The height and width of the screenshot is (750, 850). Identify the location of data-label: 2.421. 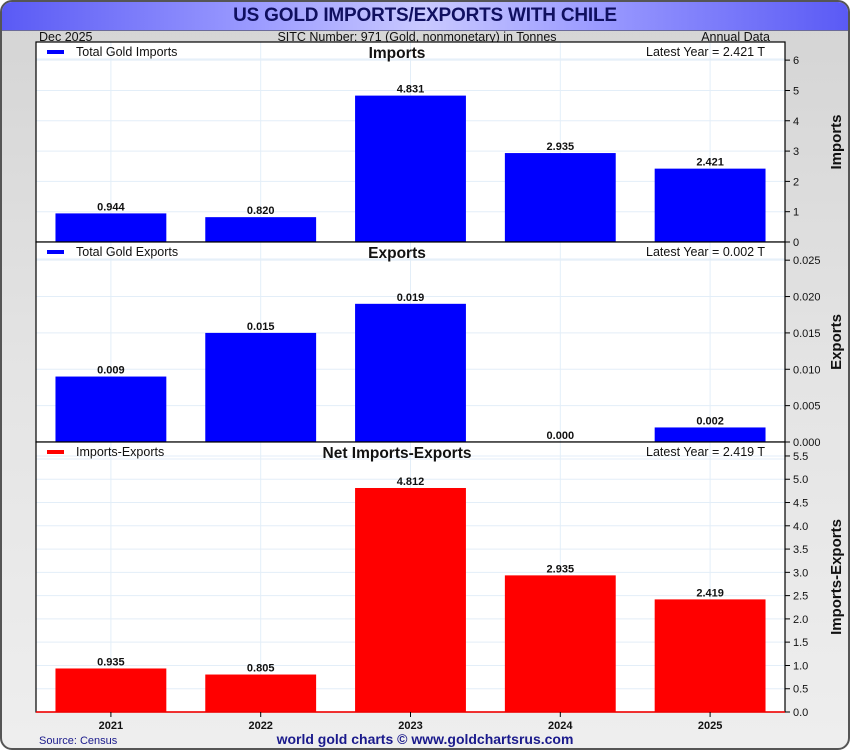
(710, 163).